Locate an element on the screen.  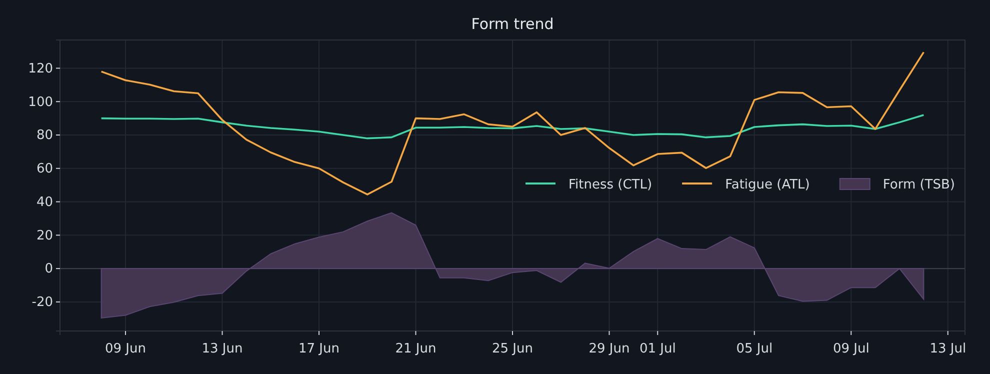
x-tick-label: 13 Jun is located at coordinates (222, 348).